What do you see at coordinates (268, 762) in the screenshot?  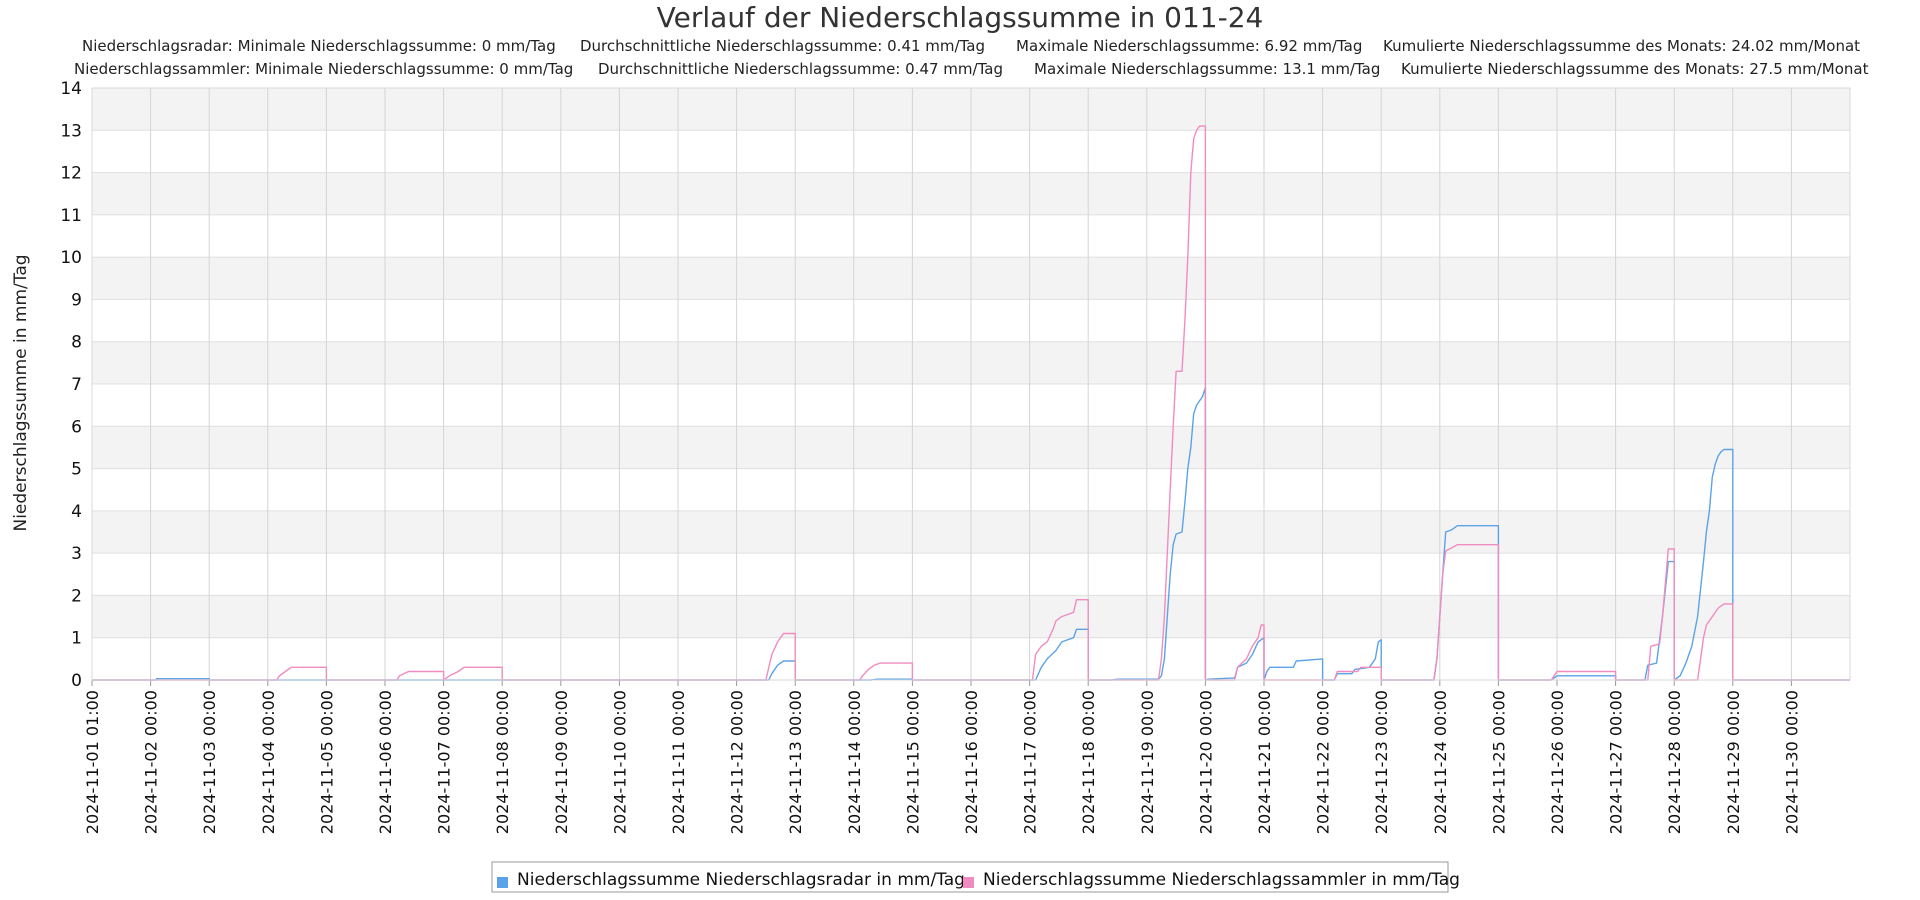 I see `x-tick-3: 2024-11-04 00:00` at bounding box center [268, 762].